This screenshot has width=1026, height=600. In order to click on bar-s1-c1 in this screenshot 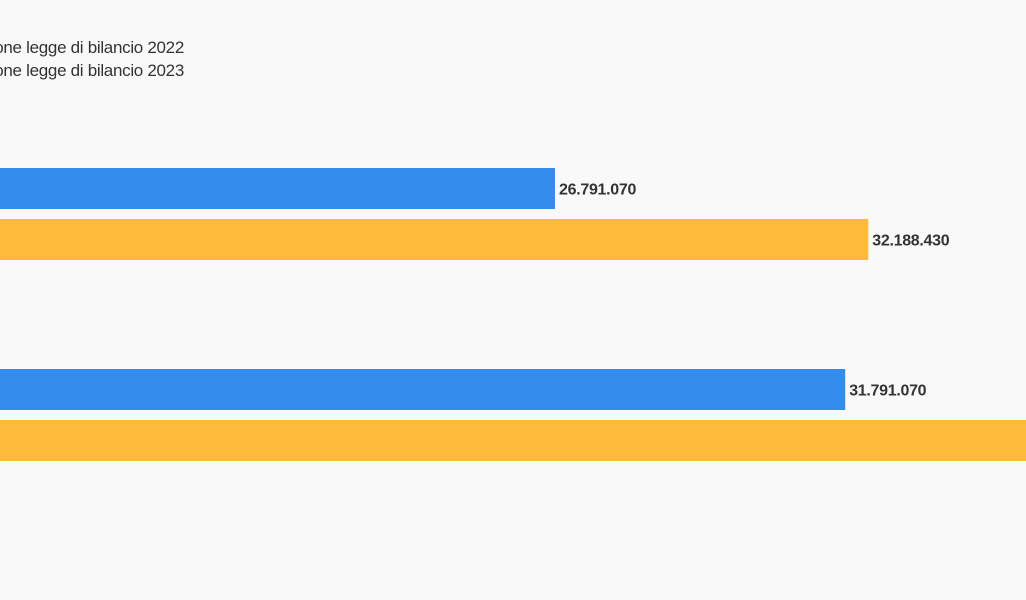, I will do `click(513, 440)`.